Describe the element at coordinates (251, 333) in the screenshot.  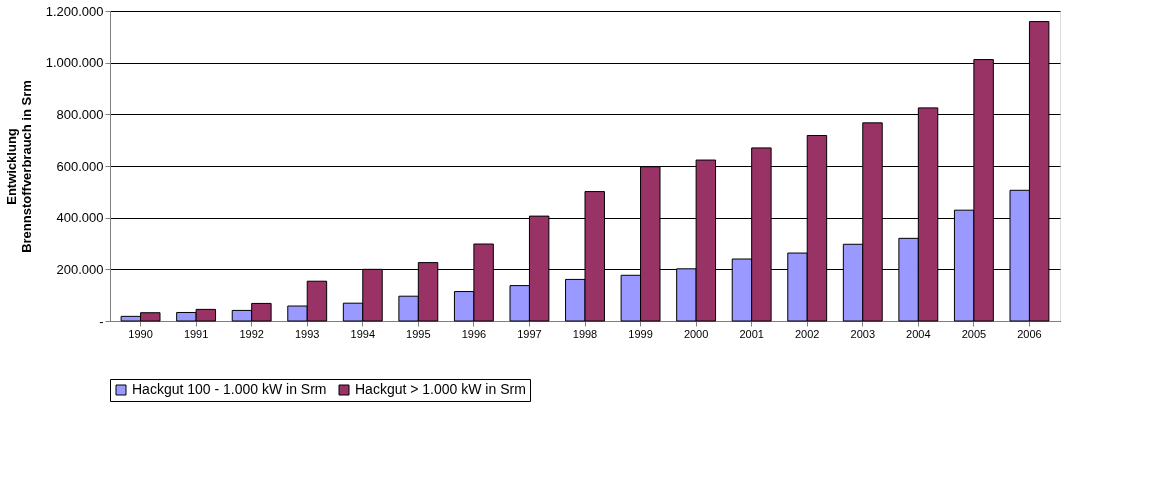
I see `x-tick-label: 1992` at that location.